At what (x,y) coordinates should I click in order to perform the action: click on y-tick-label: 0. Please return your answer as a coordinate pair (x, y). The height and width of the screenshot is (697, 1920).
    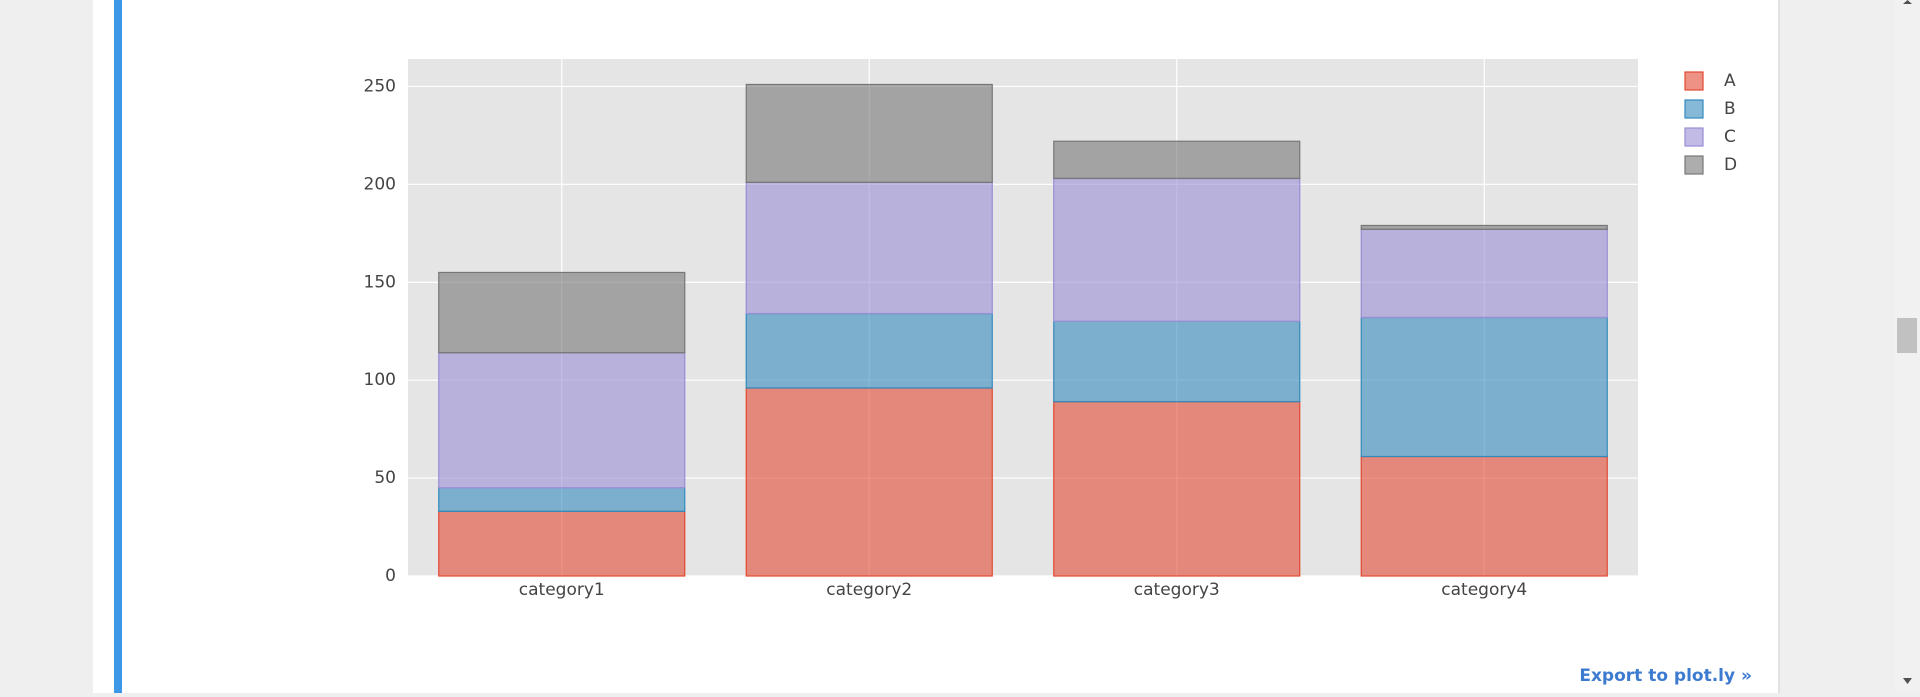
    Looking at the image, I should click on (390, 576).